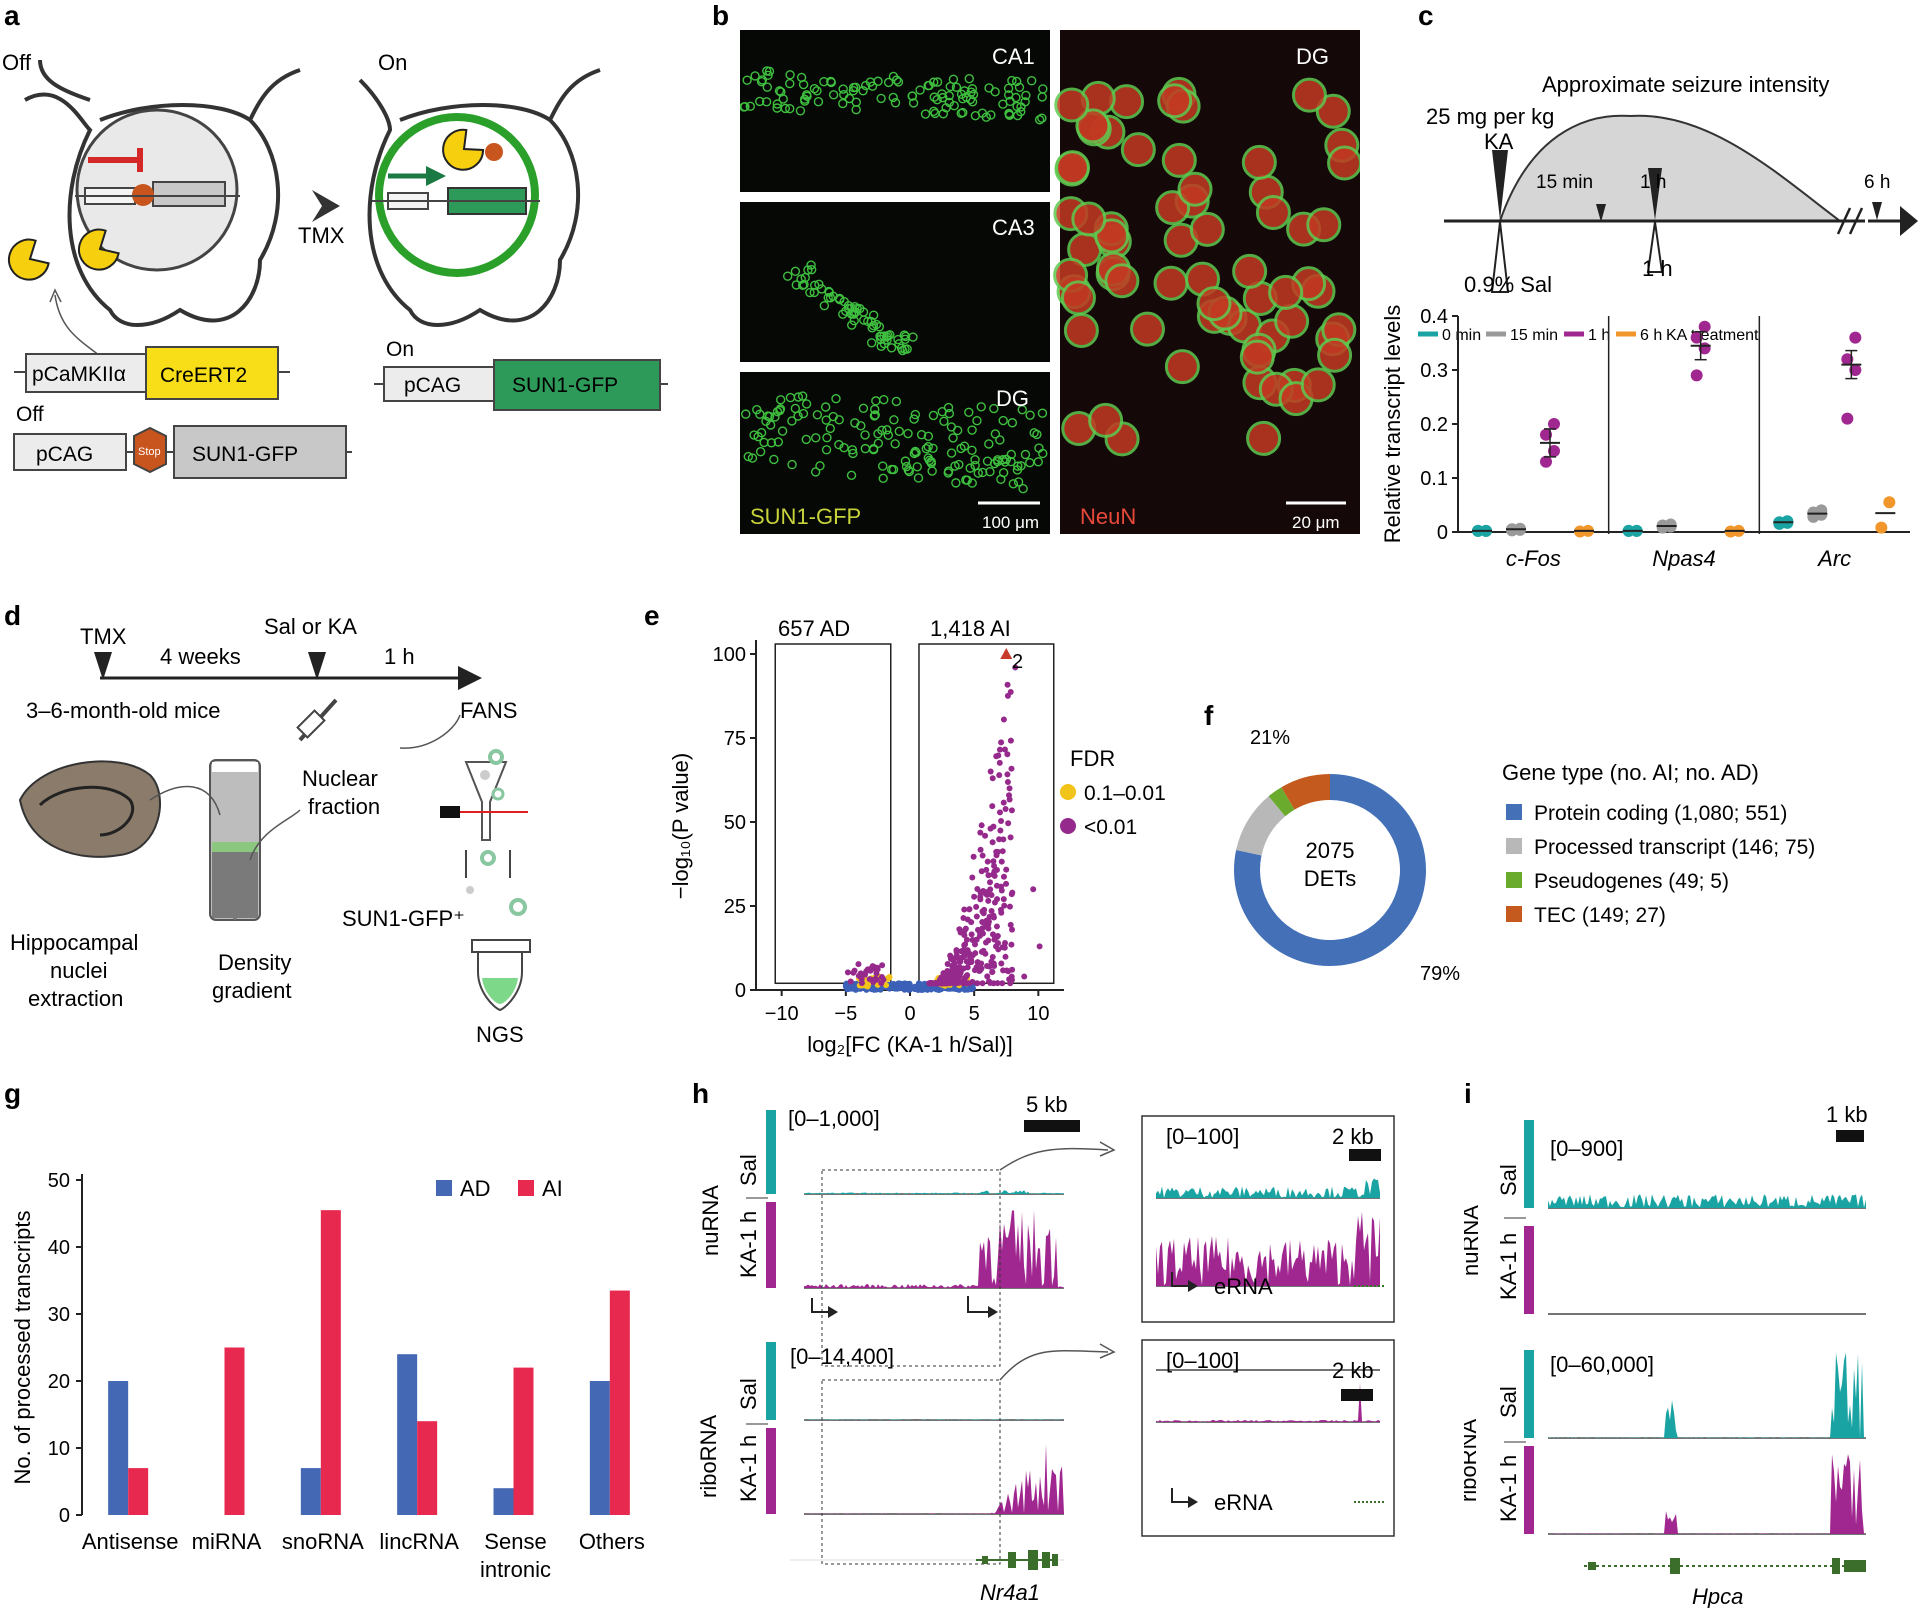 This screenshot has height=1608, width=1920. I want to click on i-range1: [0–900], so click(1586, 1148).